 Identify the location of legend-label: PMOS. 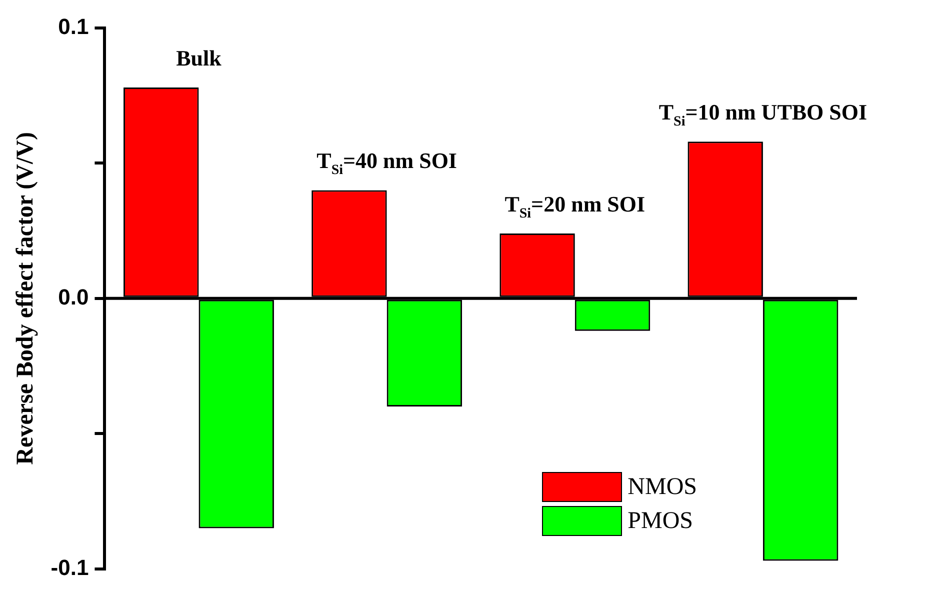
(661, 521).